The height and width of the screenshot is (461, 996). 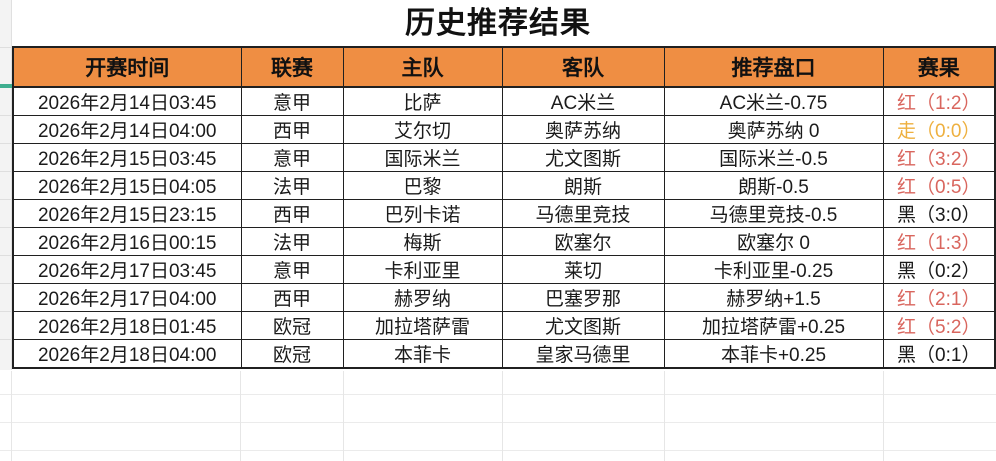 I want to click on table-row: 2026年2月15日04:05 法甲 巴黎 朗斯 朗斯-0.5 红（0:5）, so click(x=504, y=185).